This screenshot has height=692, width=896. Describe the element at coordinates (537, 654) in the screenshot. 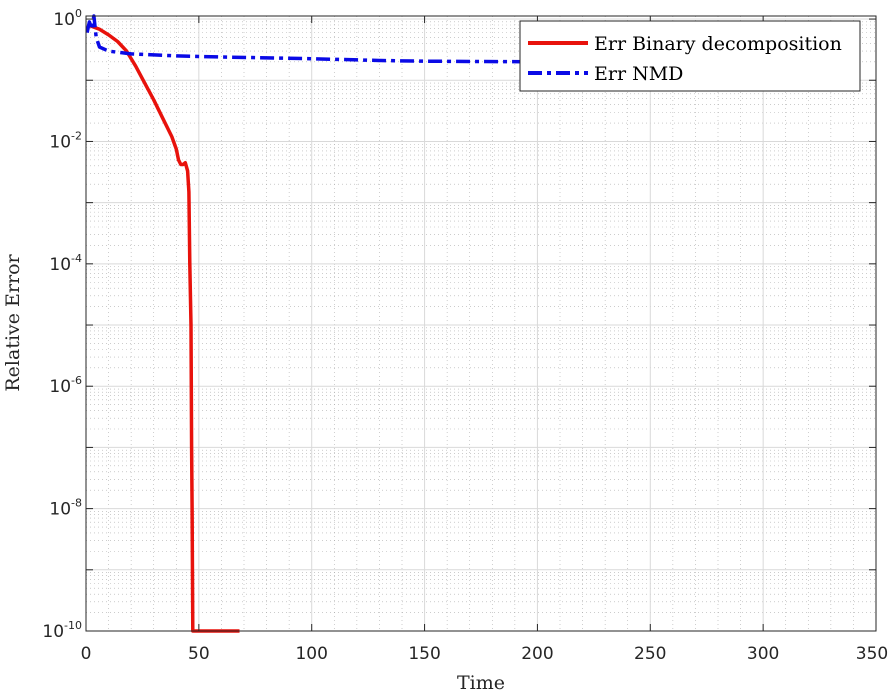

I see `x-tick-label: 200` at that location.